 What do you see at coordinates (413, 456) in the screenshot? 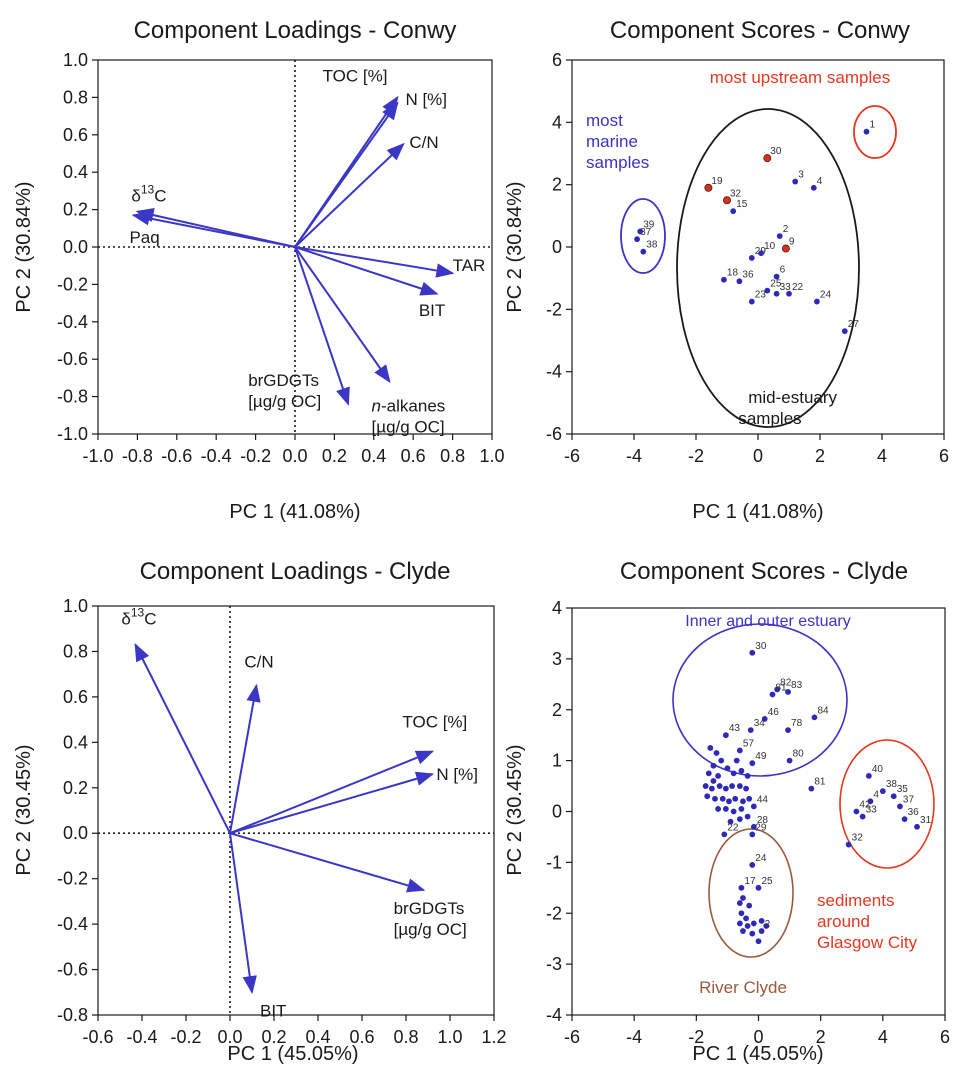
I see `x-tick-label: 0.6` at bounding box center [413, 456].